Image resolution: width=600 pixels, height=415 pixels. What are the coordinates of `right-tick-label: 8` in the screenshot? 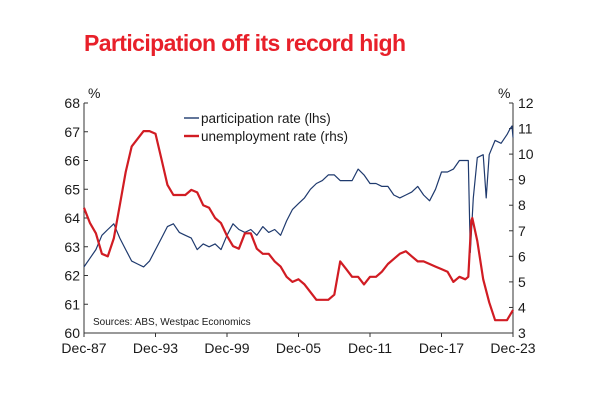 It's located at (522, 205).